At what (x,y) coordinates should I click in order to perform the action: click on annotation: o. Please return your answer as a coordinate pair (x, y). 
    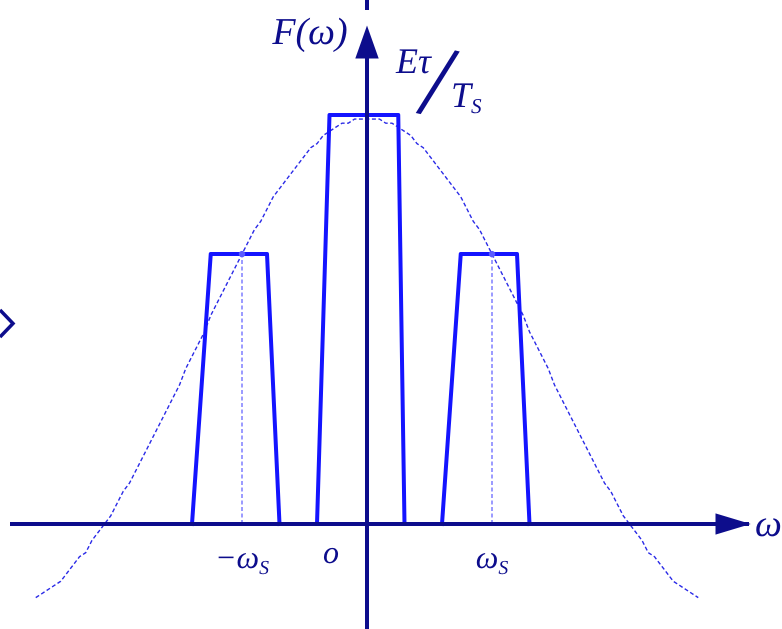
    Looking at the image, I should click on (331, 552).